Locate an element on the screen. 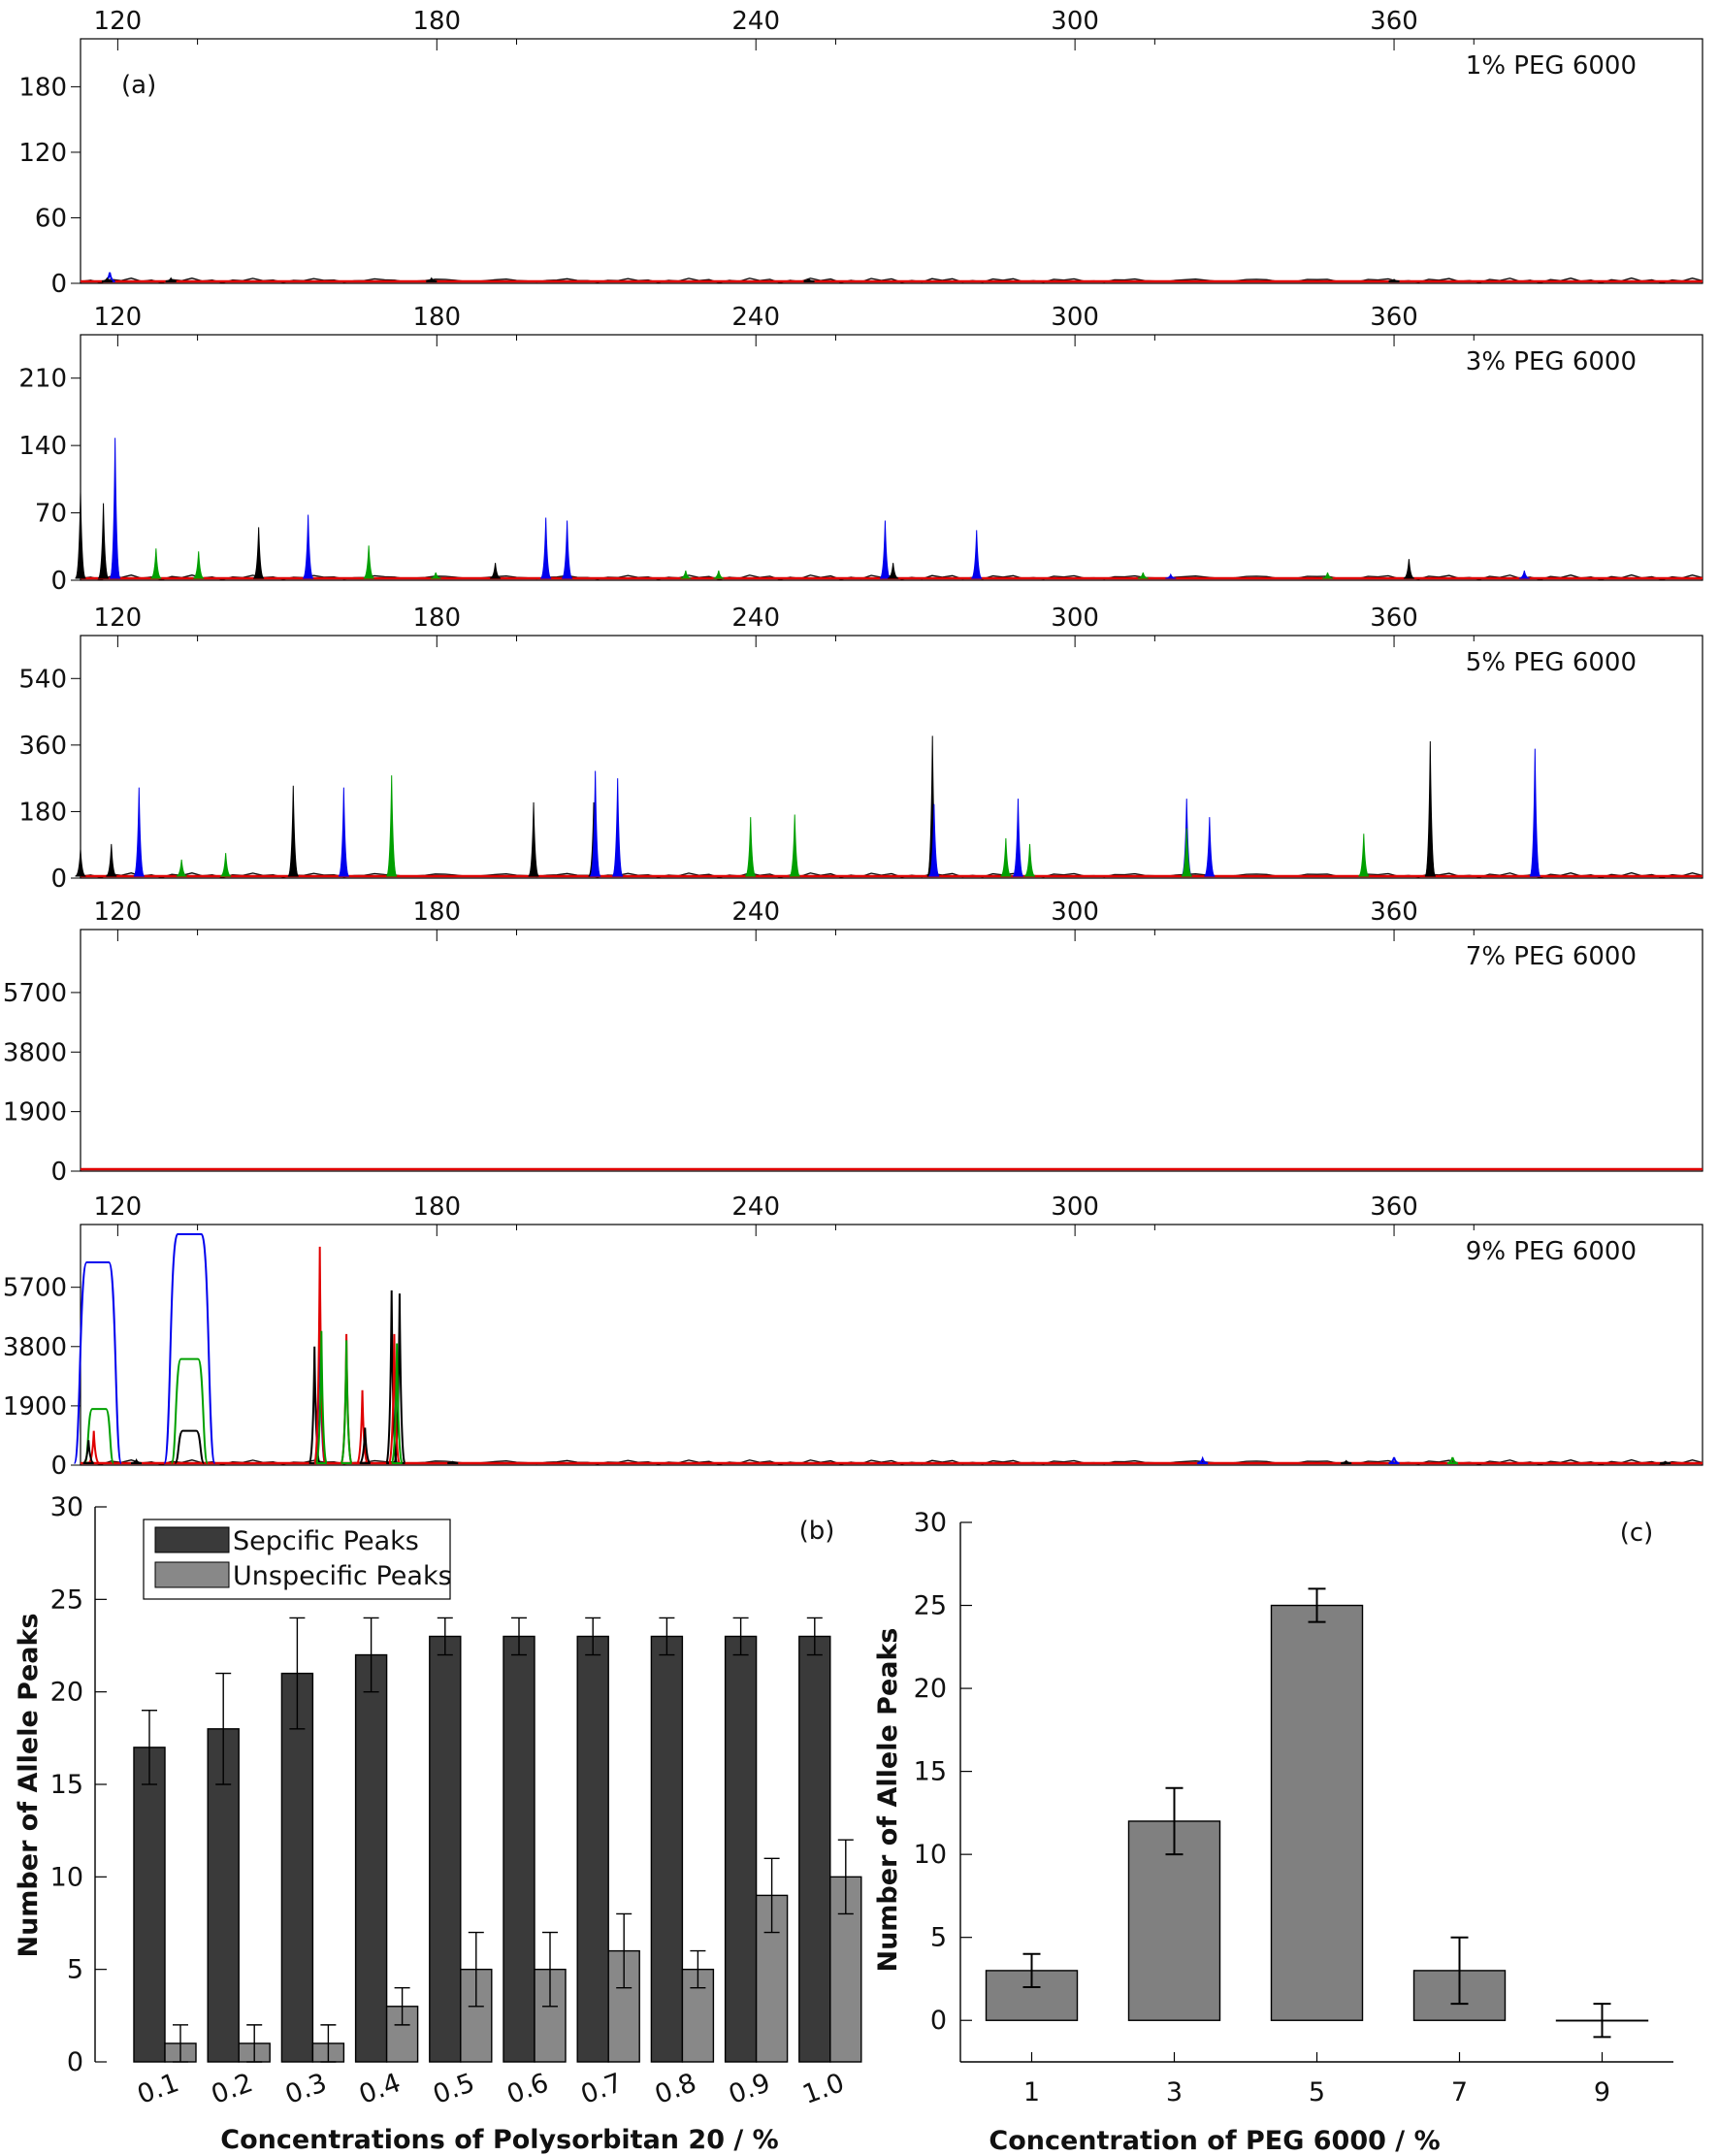 The width and height of the screenshot is (1719, 2156). x-axis-label: Concentration of PEG 6000 / % is located at coordinates (1214, 2141).